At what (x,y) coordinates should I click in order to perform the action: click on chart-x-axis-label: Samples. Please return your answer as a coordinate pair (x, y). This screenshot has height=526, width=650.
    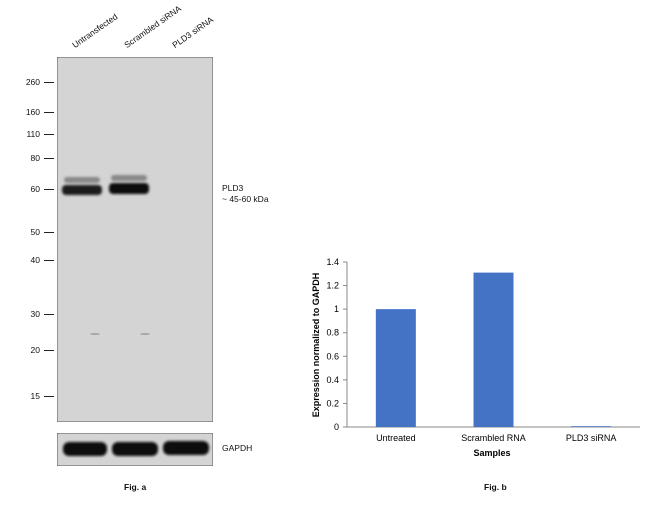
    Looking at the image, I should click on (491, 453).